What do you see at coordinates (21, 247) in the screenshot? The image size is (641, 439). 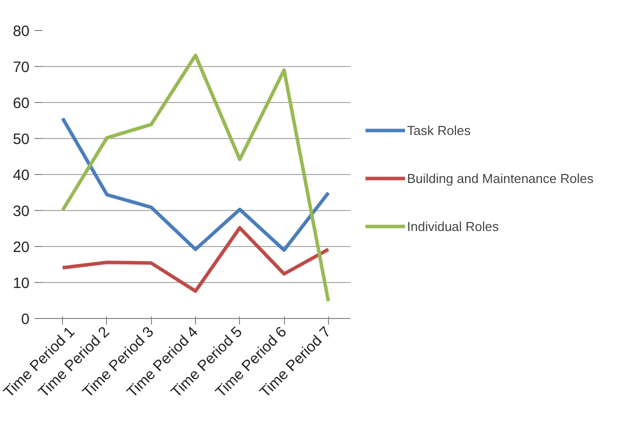 I see `y-tick-label: 20` at bounding box center [21, 247].